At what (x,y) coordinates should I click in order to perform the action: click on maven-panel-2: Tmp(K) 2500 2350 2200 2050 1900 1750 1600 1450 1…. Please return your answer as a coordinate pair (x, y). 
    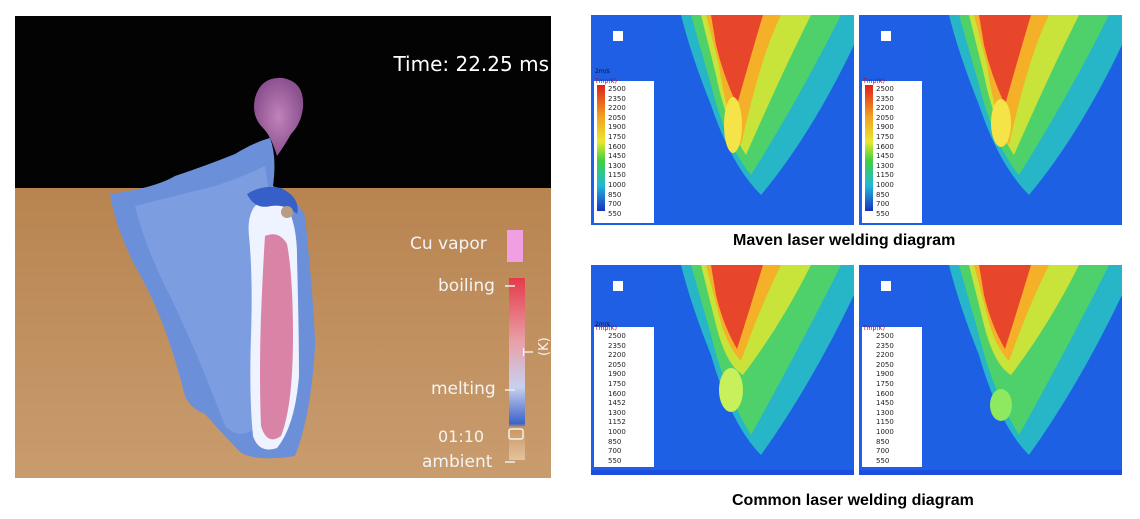
    Looking at the image, I should click on (990, 120).